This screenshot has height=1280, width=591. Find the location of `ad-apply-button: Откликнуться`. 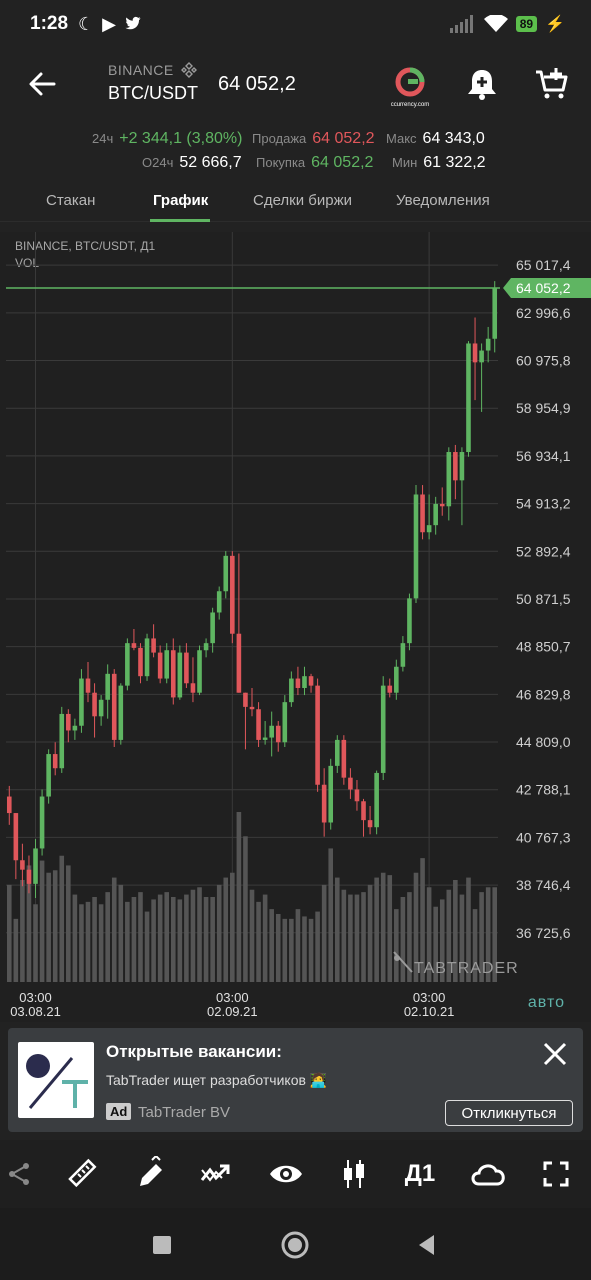

ad-apply-button: Откликнуться is located at coordinates (509, 1113).